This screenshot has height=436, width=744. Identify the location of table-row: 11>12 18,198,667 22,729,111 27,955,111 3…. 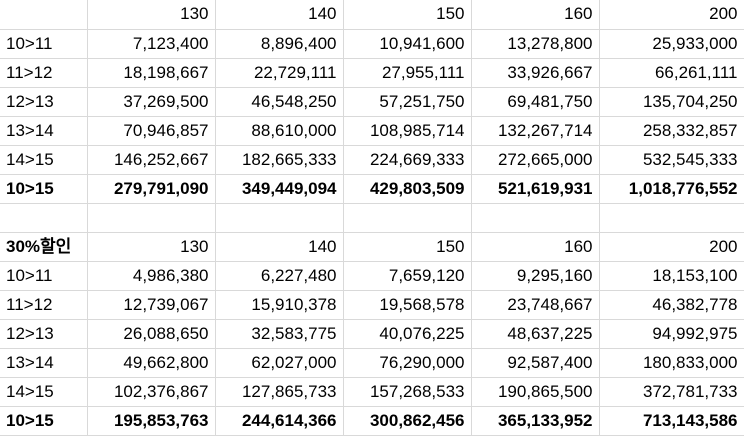
(372, 73).